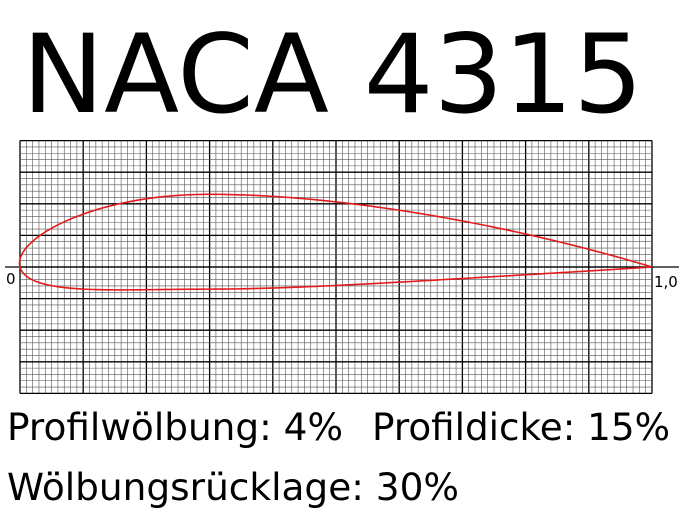 The height and width of the screenshot is (512, 683). What do you see at coordinates (521, 427) in the screenshot?
I see `caption-thickness: Profildicke: 15%` at bounding box center [521, 427].